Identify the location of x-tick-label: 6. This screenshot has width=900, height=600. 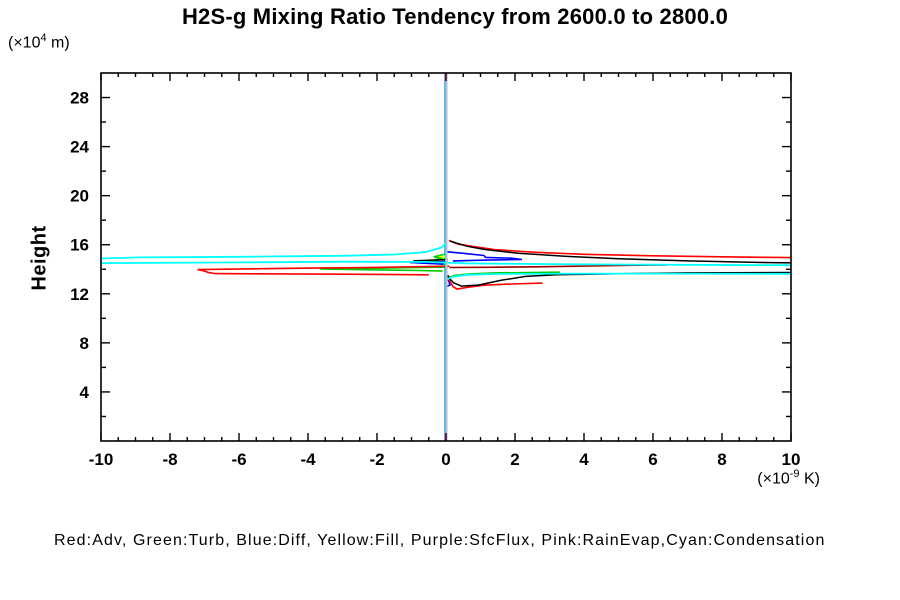
(652, 459).